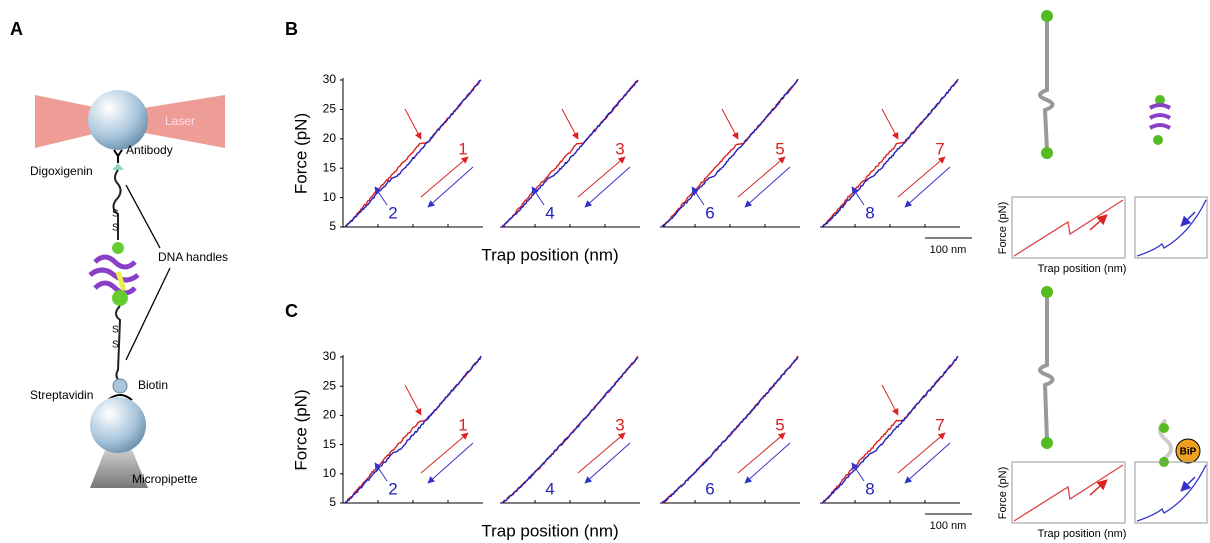  I want to click on label: Micropipette, so click(165, 479).